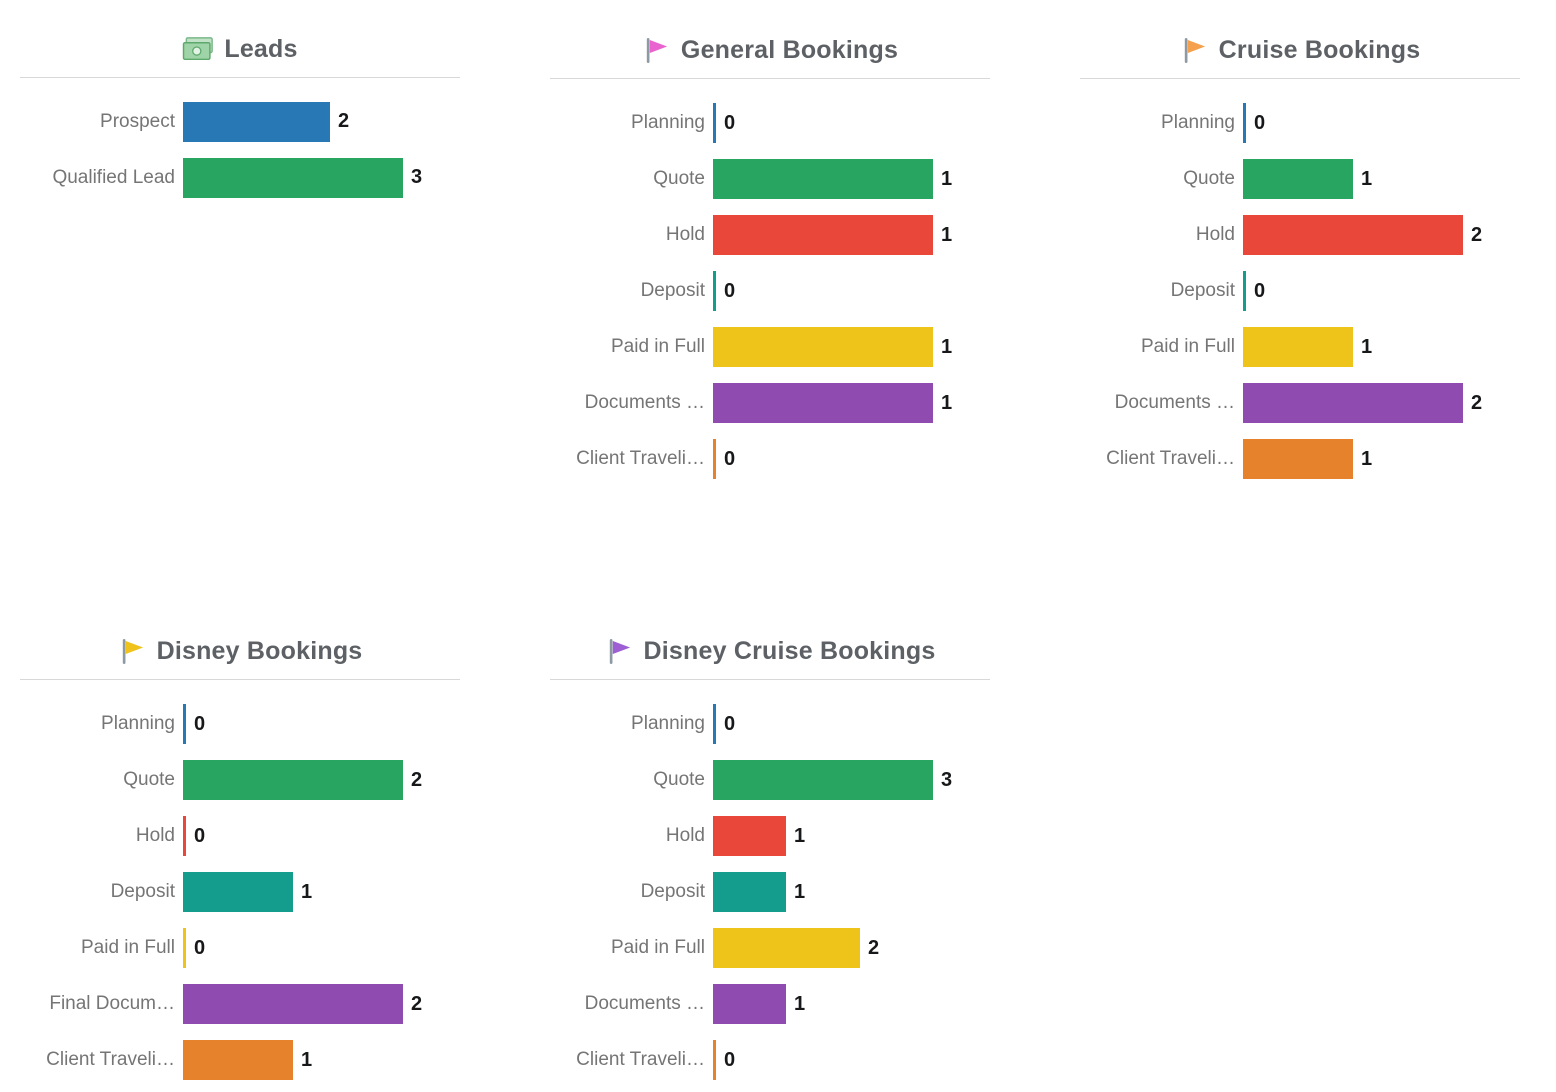 This screenshot has width=1556, height=1092. What do you see at coordinates (132, 651) in the screenshot?
I see `flag-icon` at bounding box center [132, 651].